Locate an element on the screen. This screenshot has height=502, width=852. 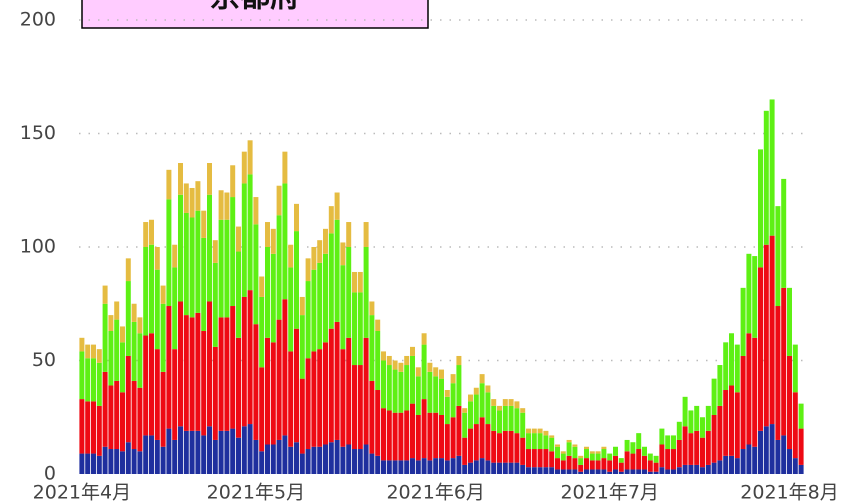
x-tick-label: 2021年8月 is located at coordinates (789, 492).